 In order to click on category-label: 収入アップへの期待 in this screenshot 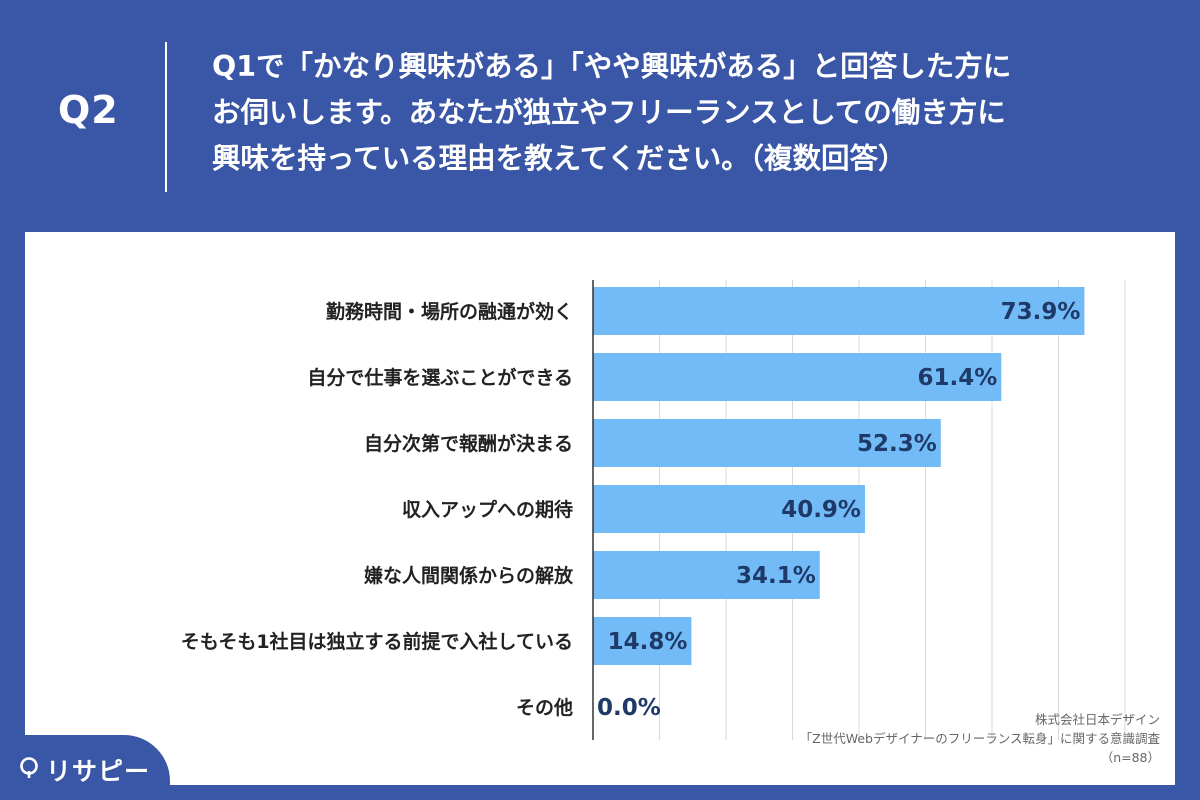, I will do `click(487, 509)`.